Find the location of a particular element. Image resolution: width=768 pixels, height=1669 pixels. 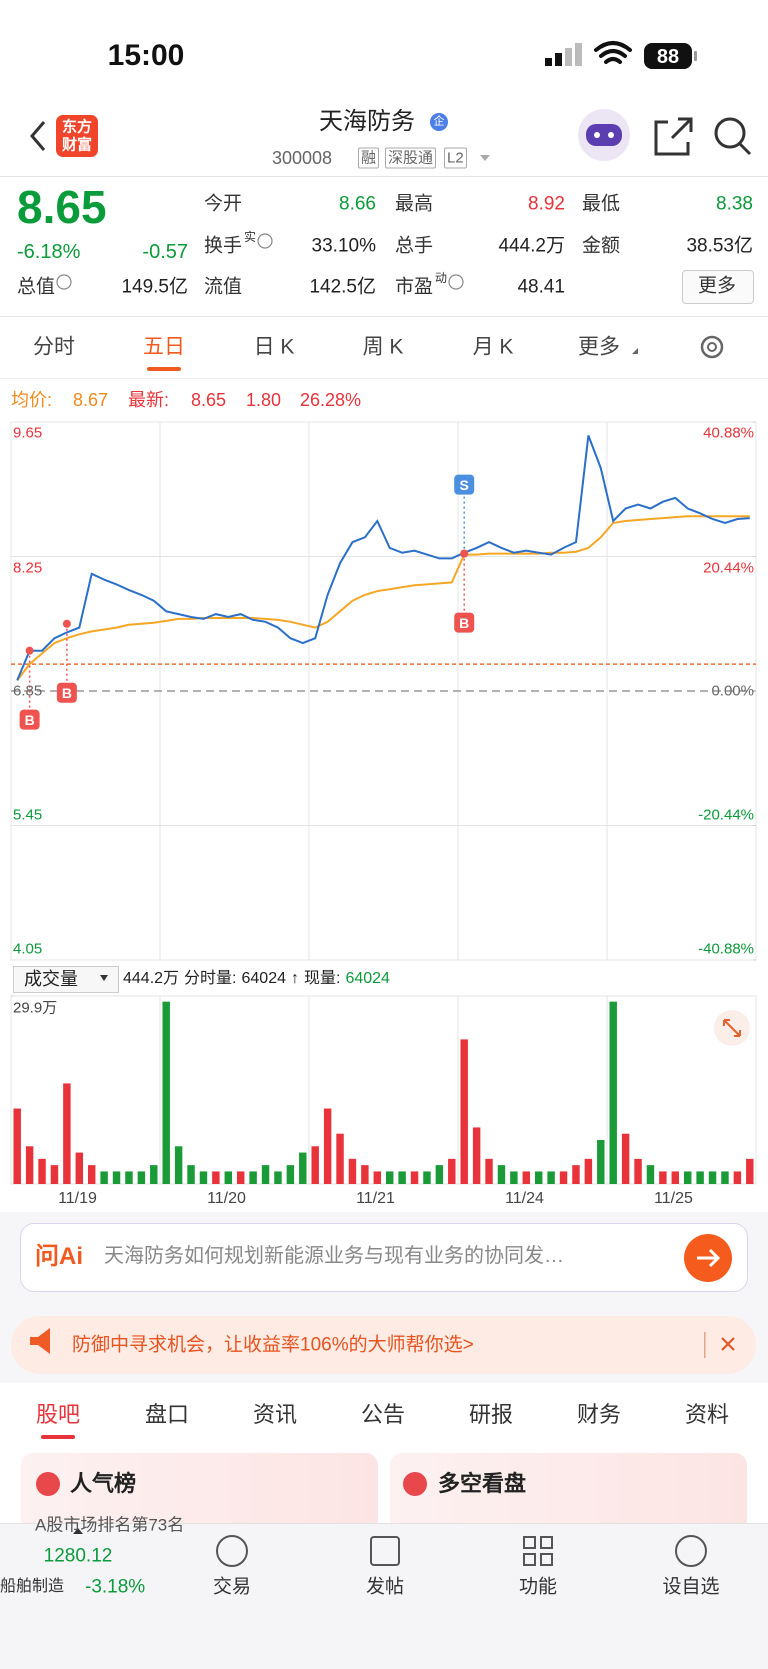

avg-label: 均价: is located at coordinates (32, 400).